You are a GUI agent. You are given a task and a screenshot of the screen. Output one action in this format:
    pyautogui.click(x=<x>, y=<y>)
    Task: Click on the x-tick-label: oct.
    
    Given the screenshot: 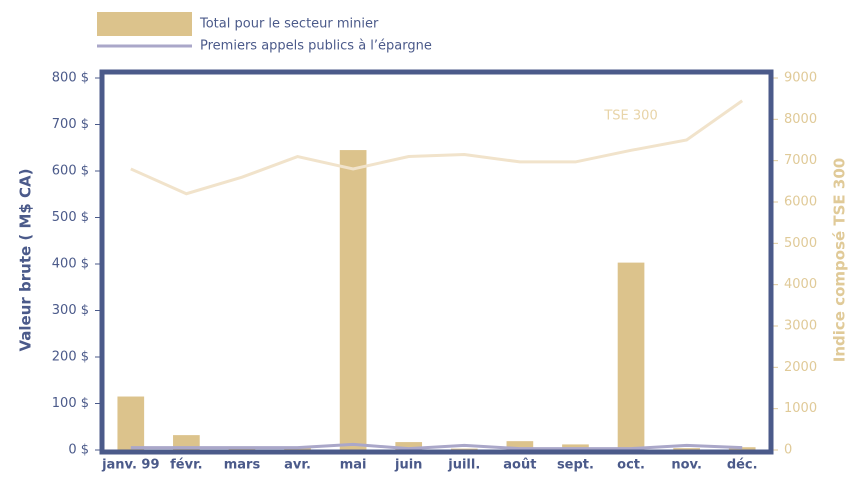 What is the action you would take?
    pyautogui.click(x=631, y=465)
    